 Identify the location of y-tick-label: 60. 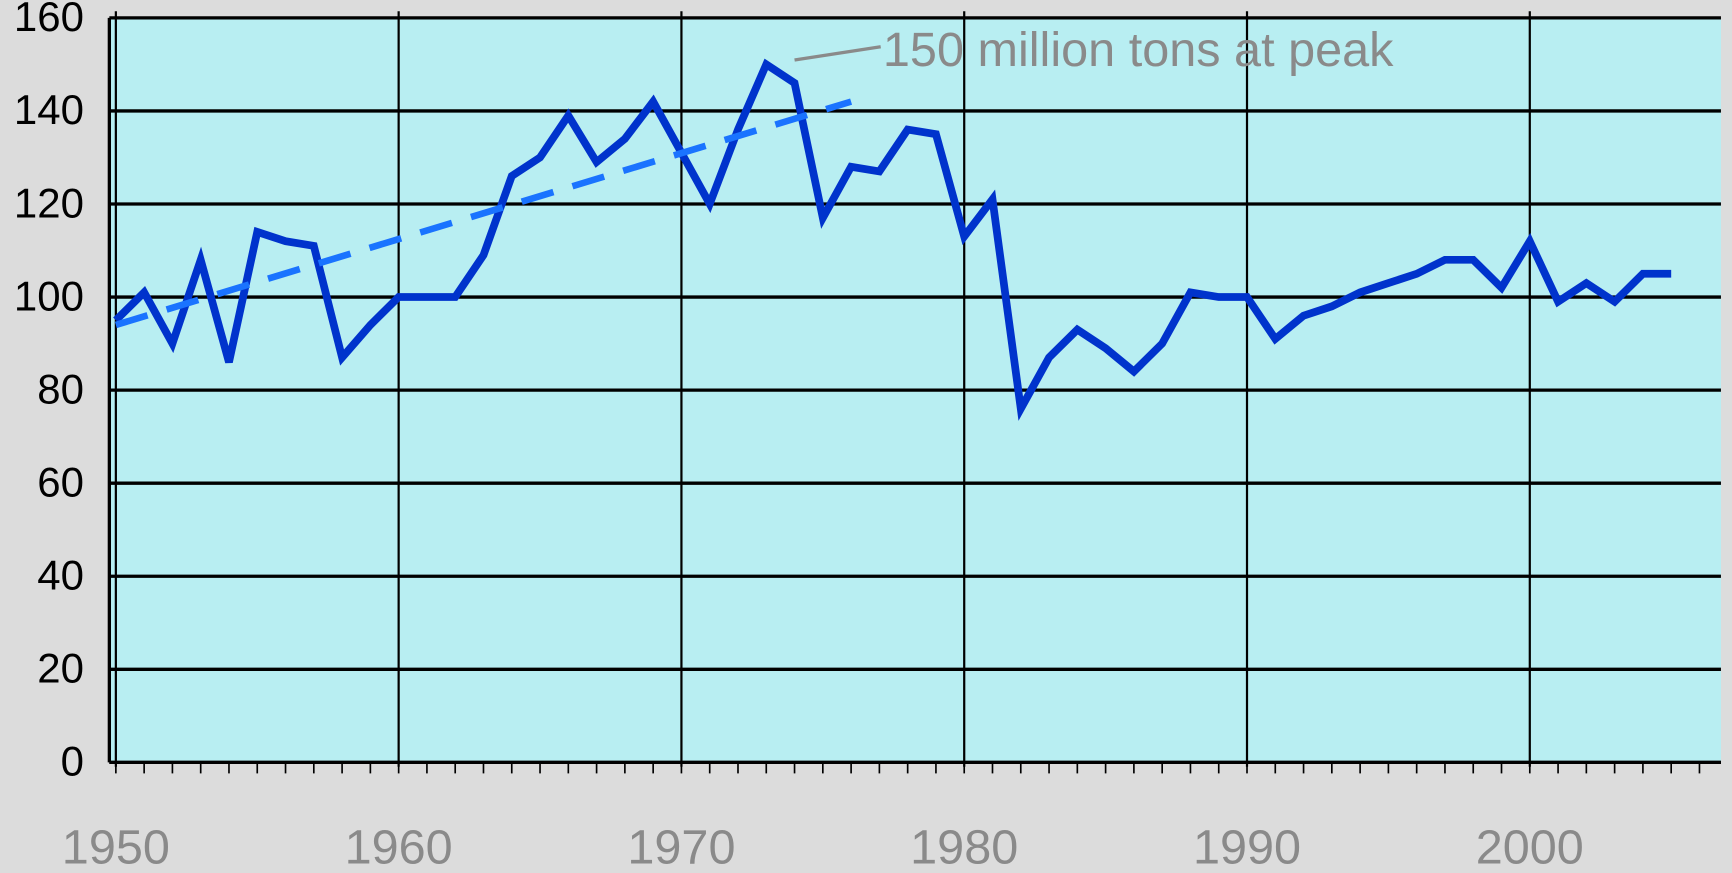
(60, 481).